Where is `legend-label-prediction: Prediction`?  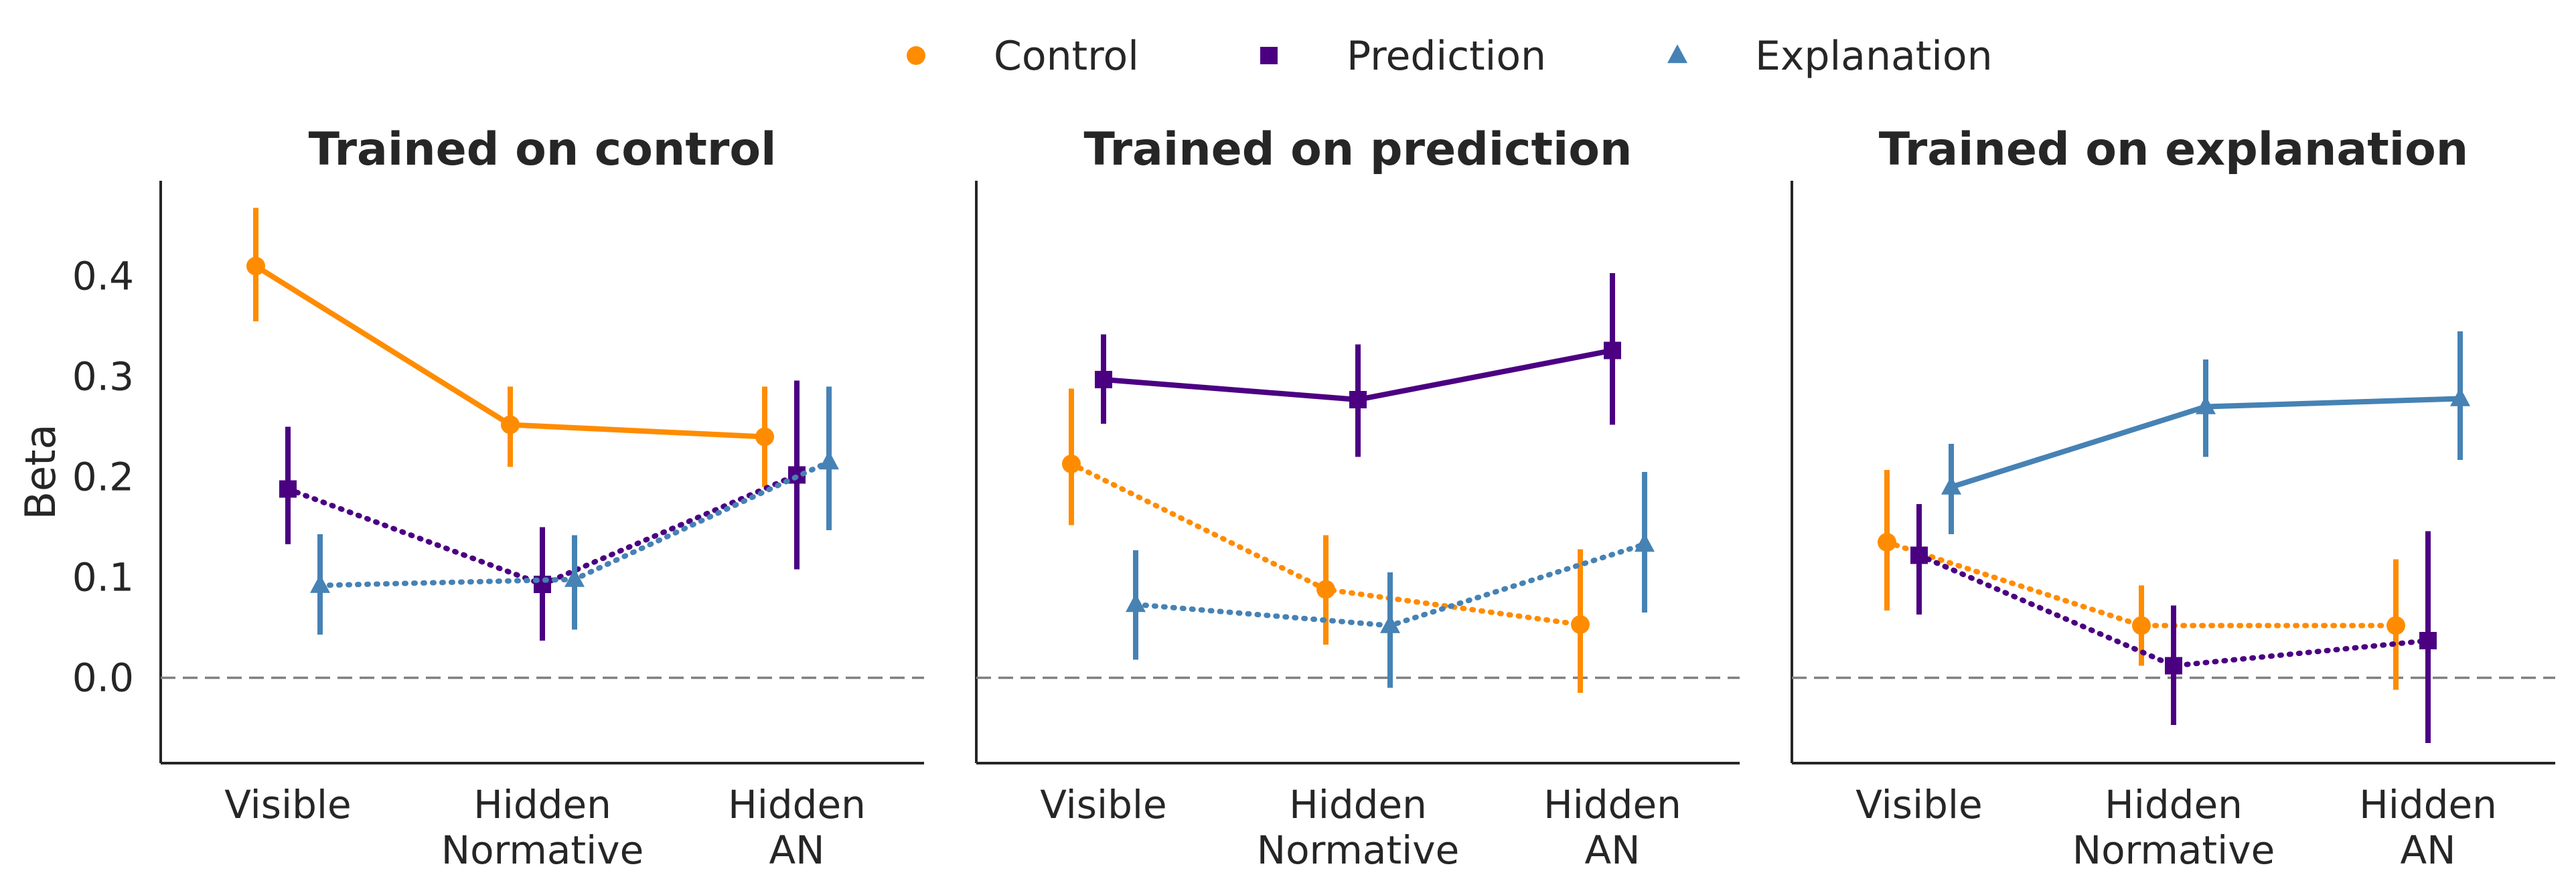
legend-label-prediction: Prediction is located at coordinates (1446, 56).